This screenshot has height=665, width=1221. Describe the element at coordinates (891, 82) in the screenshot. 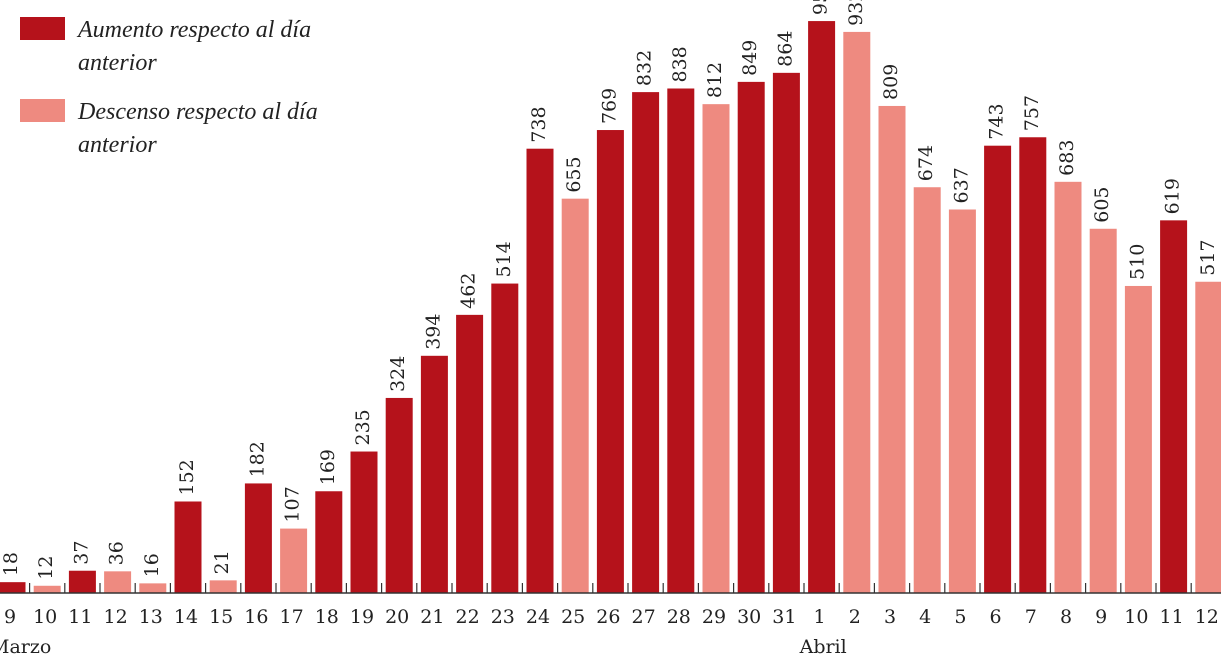

I see `value-label: 809` at that location.